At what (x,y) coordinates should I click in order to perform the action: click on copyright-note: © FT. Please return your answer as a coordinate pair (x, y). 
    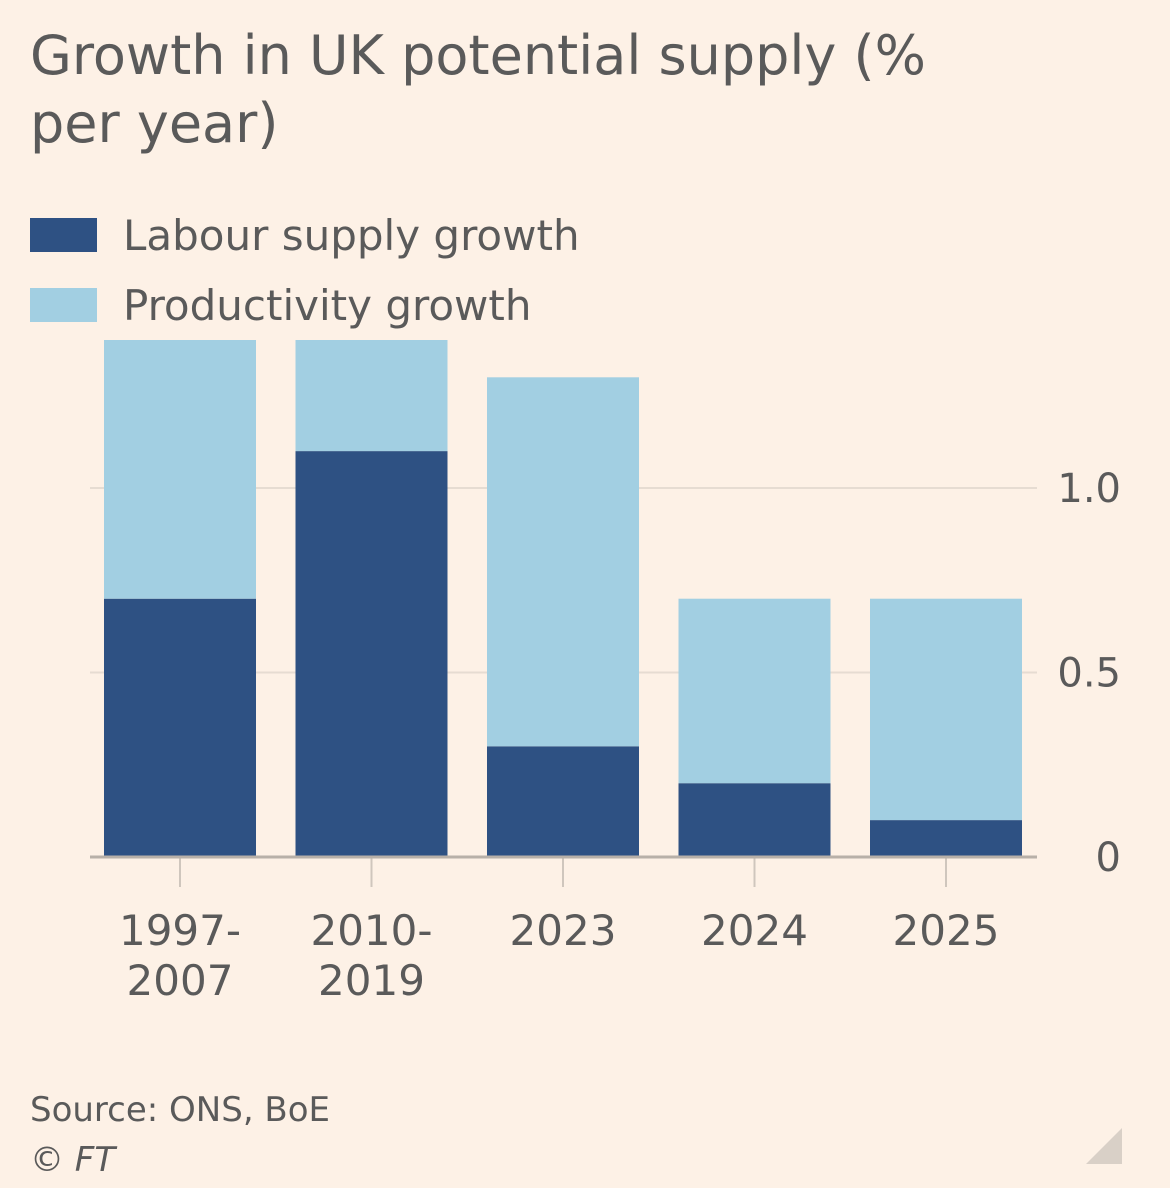
    Looking at the image, I should click on (73, 1160).